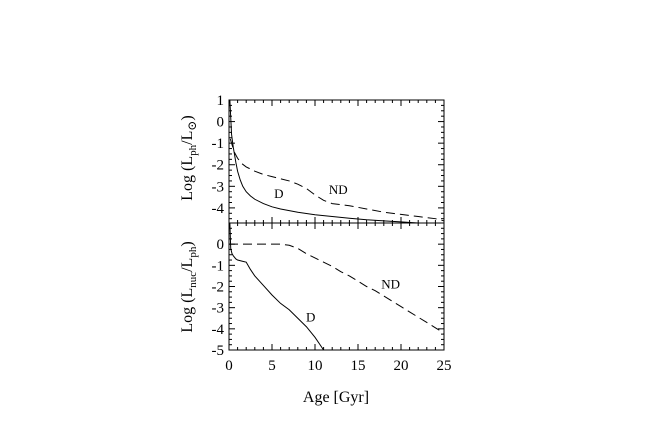  Describe the element at coordinates (315, 366) in the screenshot. I see `bottom-x-tick-label: 10` at that location.